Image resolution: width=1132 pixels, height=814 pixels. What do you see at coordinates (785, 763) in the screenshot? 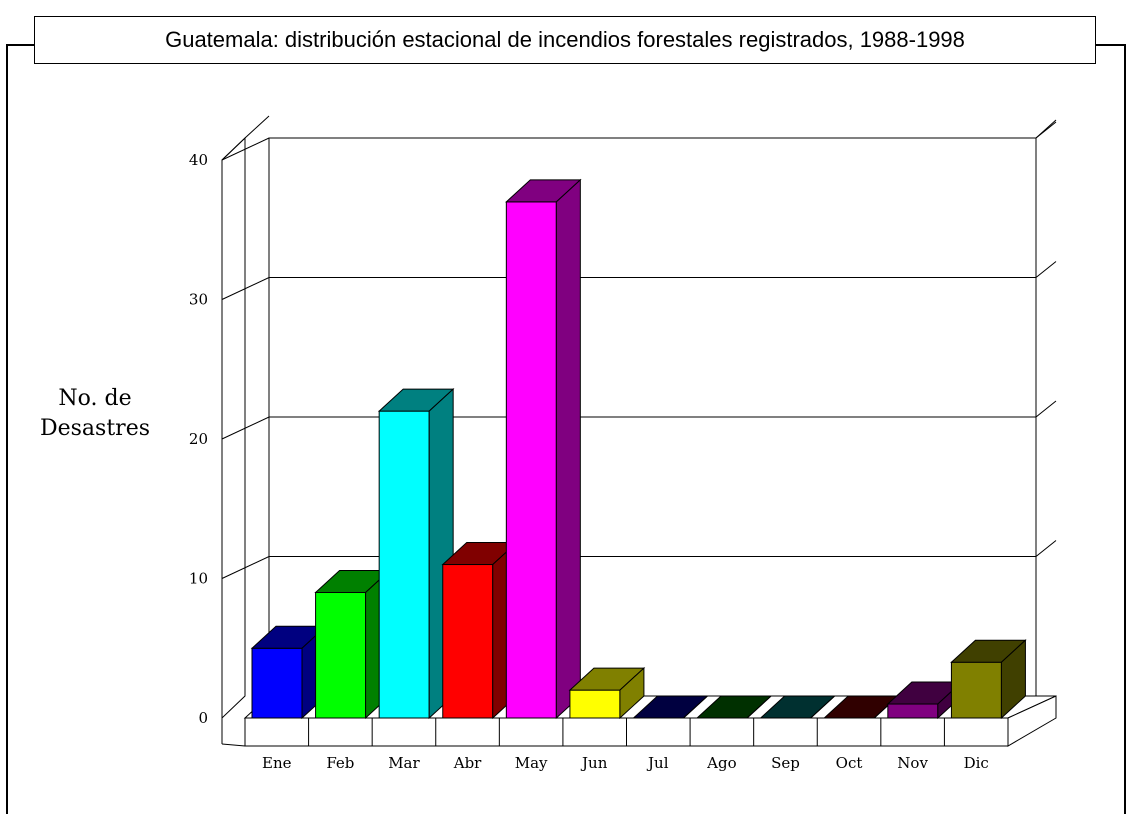
I see `x-tick-label: Sep` at bounding box center [785, 763].